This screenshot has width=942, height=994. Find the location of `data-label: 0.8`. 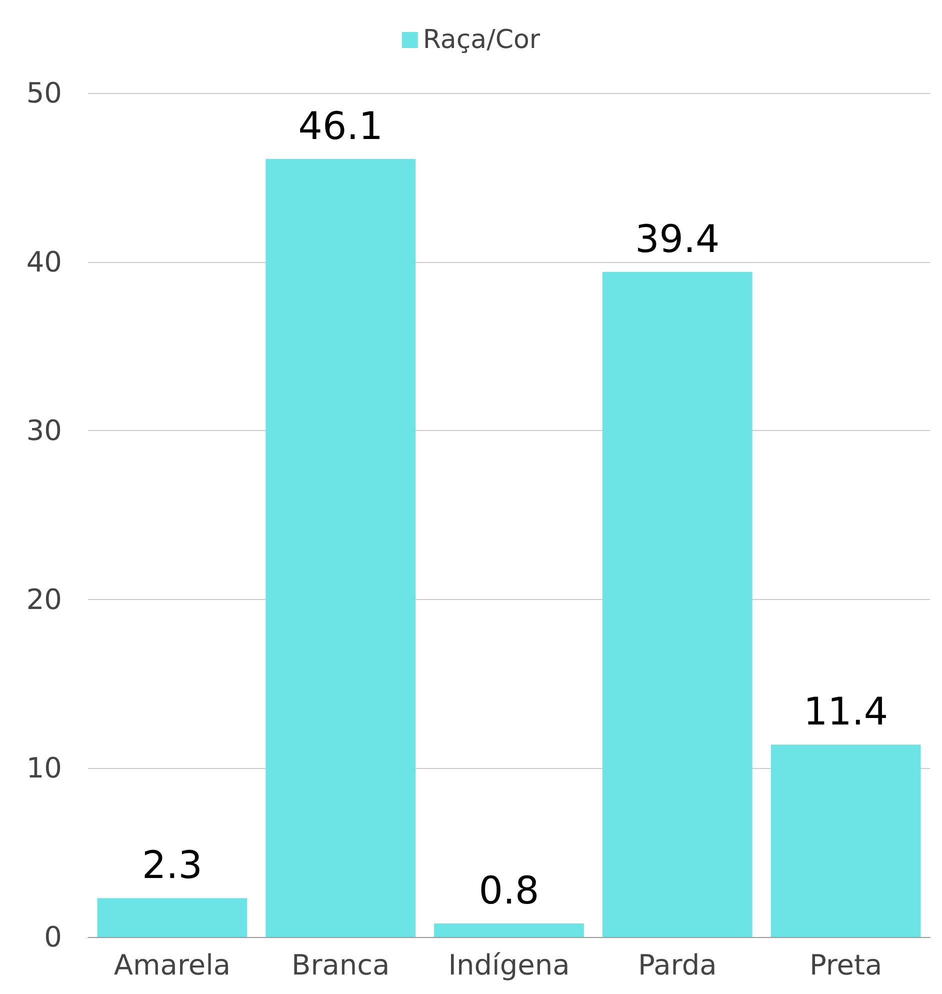

data-label: 0.8 is located at coordinates (509, 890).